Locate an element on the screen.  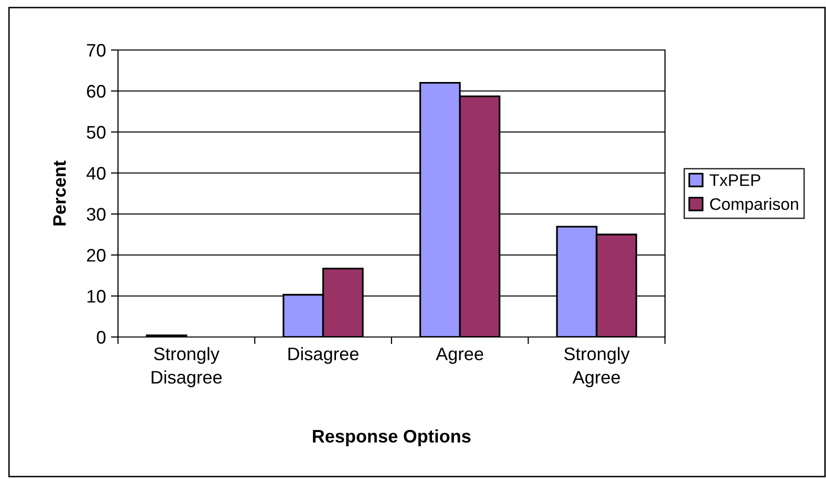
y-tick-label: 20 is located at coordinates (96, 255).